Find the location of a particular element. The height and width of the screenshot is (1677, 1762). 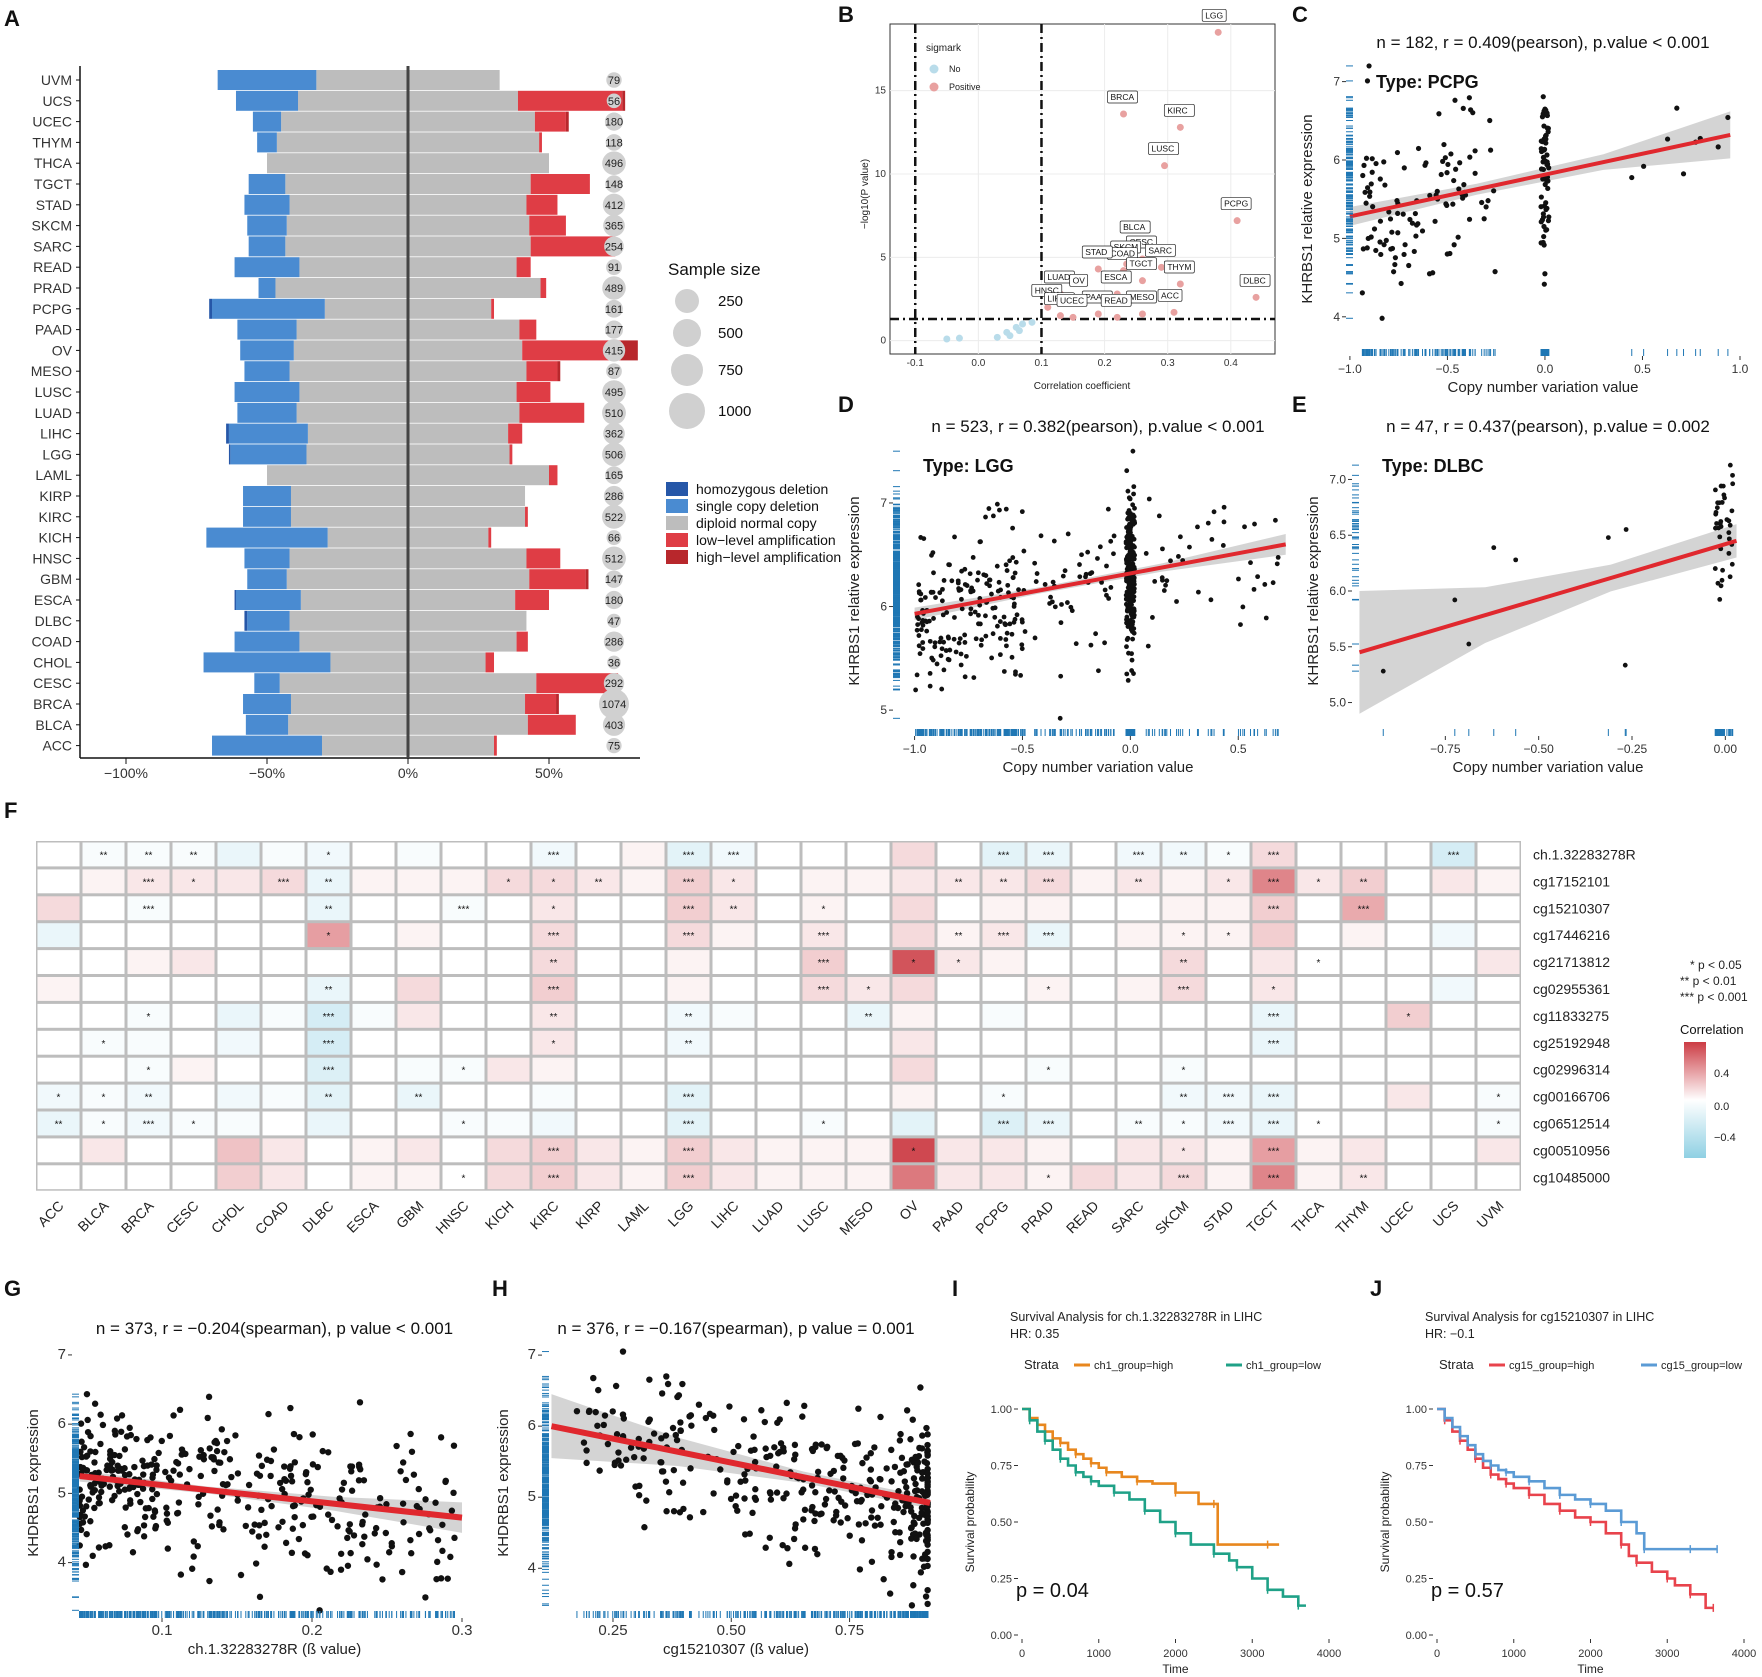

a-bar-single-deletion-cesc is located at coordinates (267, 683).